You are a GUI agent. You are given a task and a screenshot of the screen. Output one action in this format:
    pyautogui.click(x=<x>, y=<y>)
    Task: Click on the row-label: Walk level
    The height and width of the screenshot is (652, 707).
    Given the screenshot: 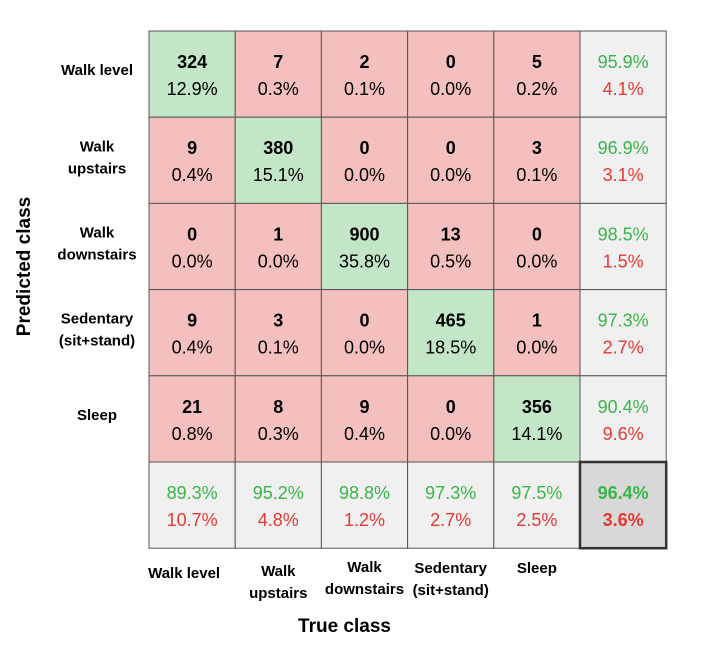 What is the action you would take?
    pyautogui.click(x=97, y=70)
    